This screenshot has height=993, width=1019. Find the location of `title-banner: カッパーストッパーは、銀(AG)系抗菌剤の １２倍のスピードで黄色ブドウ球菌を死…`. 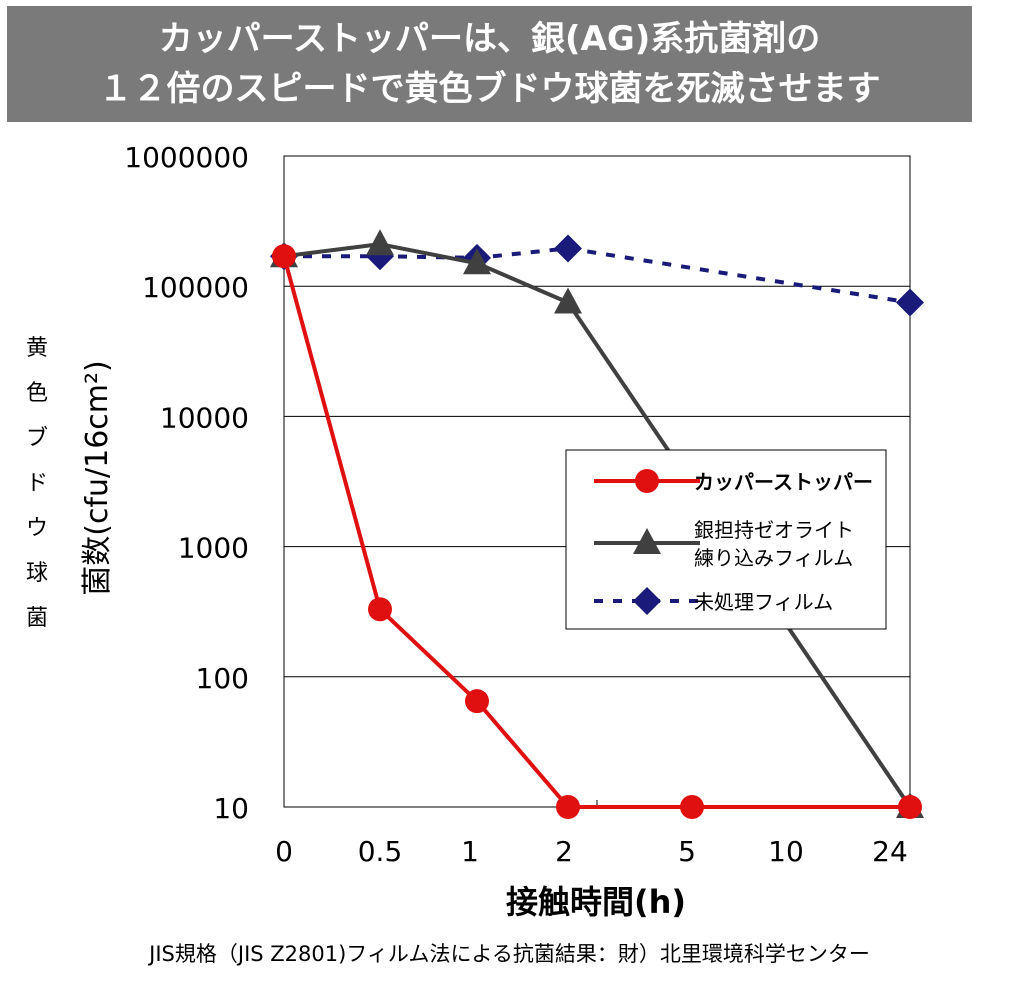

title-banner: カッパーストッパーは、銀(AG)系抗菌剤の １２倍のスピードで黄色ブドウ球菌を死… is located at coordinates (489, 64).